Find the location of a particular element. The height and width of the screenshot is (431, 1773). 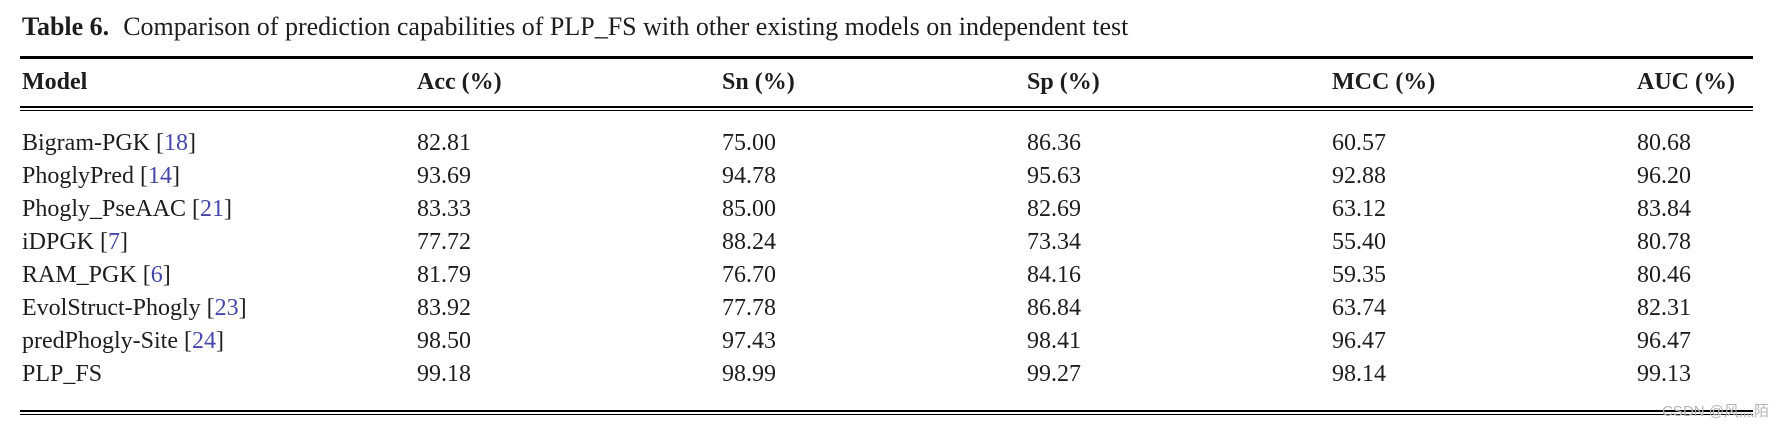

citation: [14] is located at coordinates (157, 176).